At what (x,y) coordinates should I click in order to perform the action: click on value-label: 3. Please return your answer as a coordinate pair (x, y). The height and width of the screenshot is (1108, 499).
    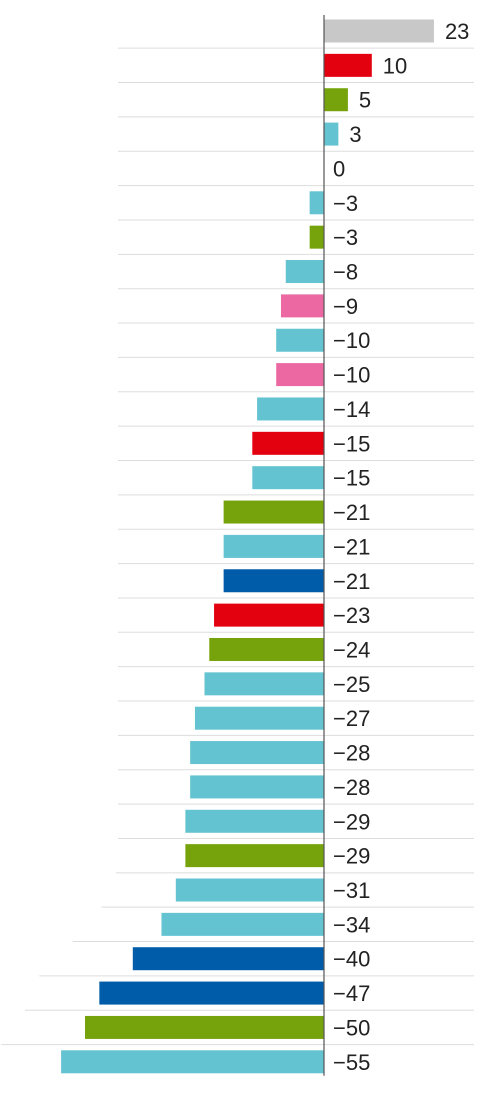
    Looking at the image, I should click on (355, 134).